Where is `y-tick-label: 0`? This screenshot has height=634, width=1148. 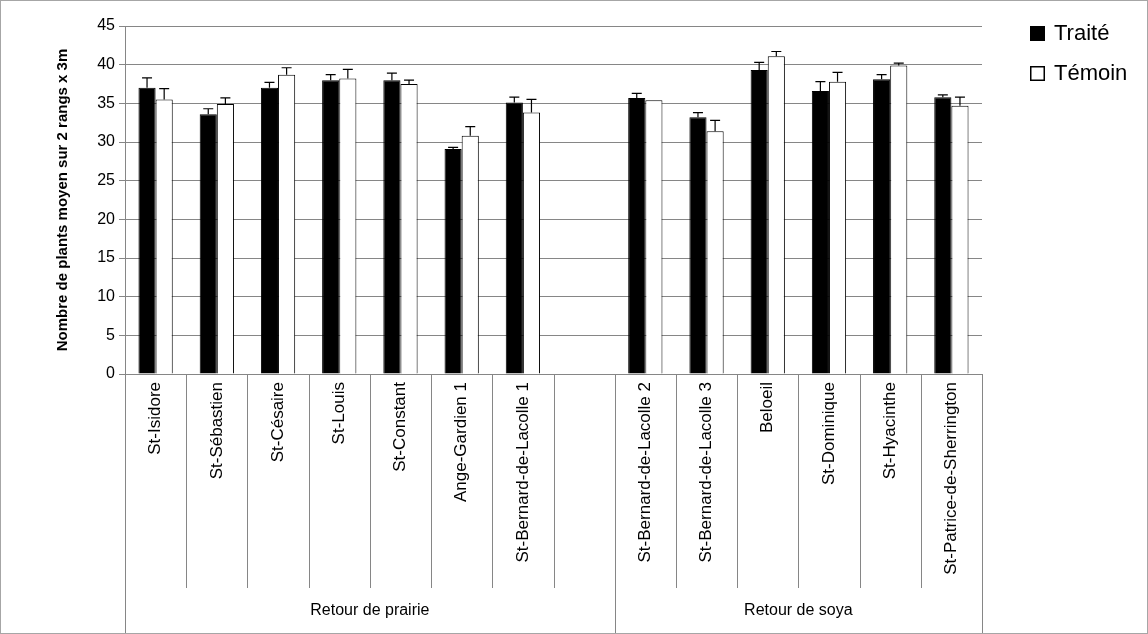
y-tick-label: 0 is located at coordinates (111, 373).